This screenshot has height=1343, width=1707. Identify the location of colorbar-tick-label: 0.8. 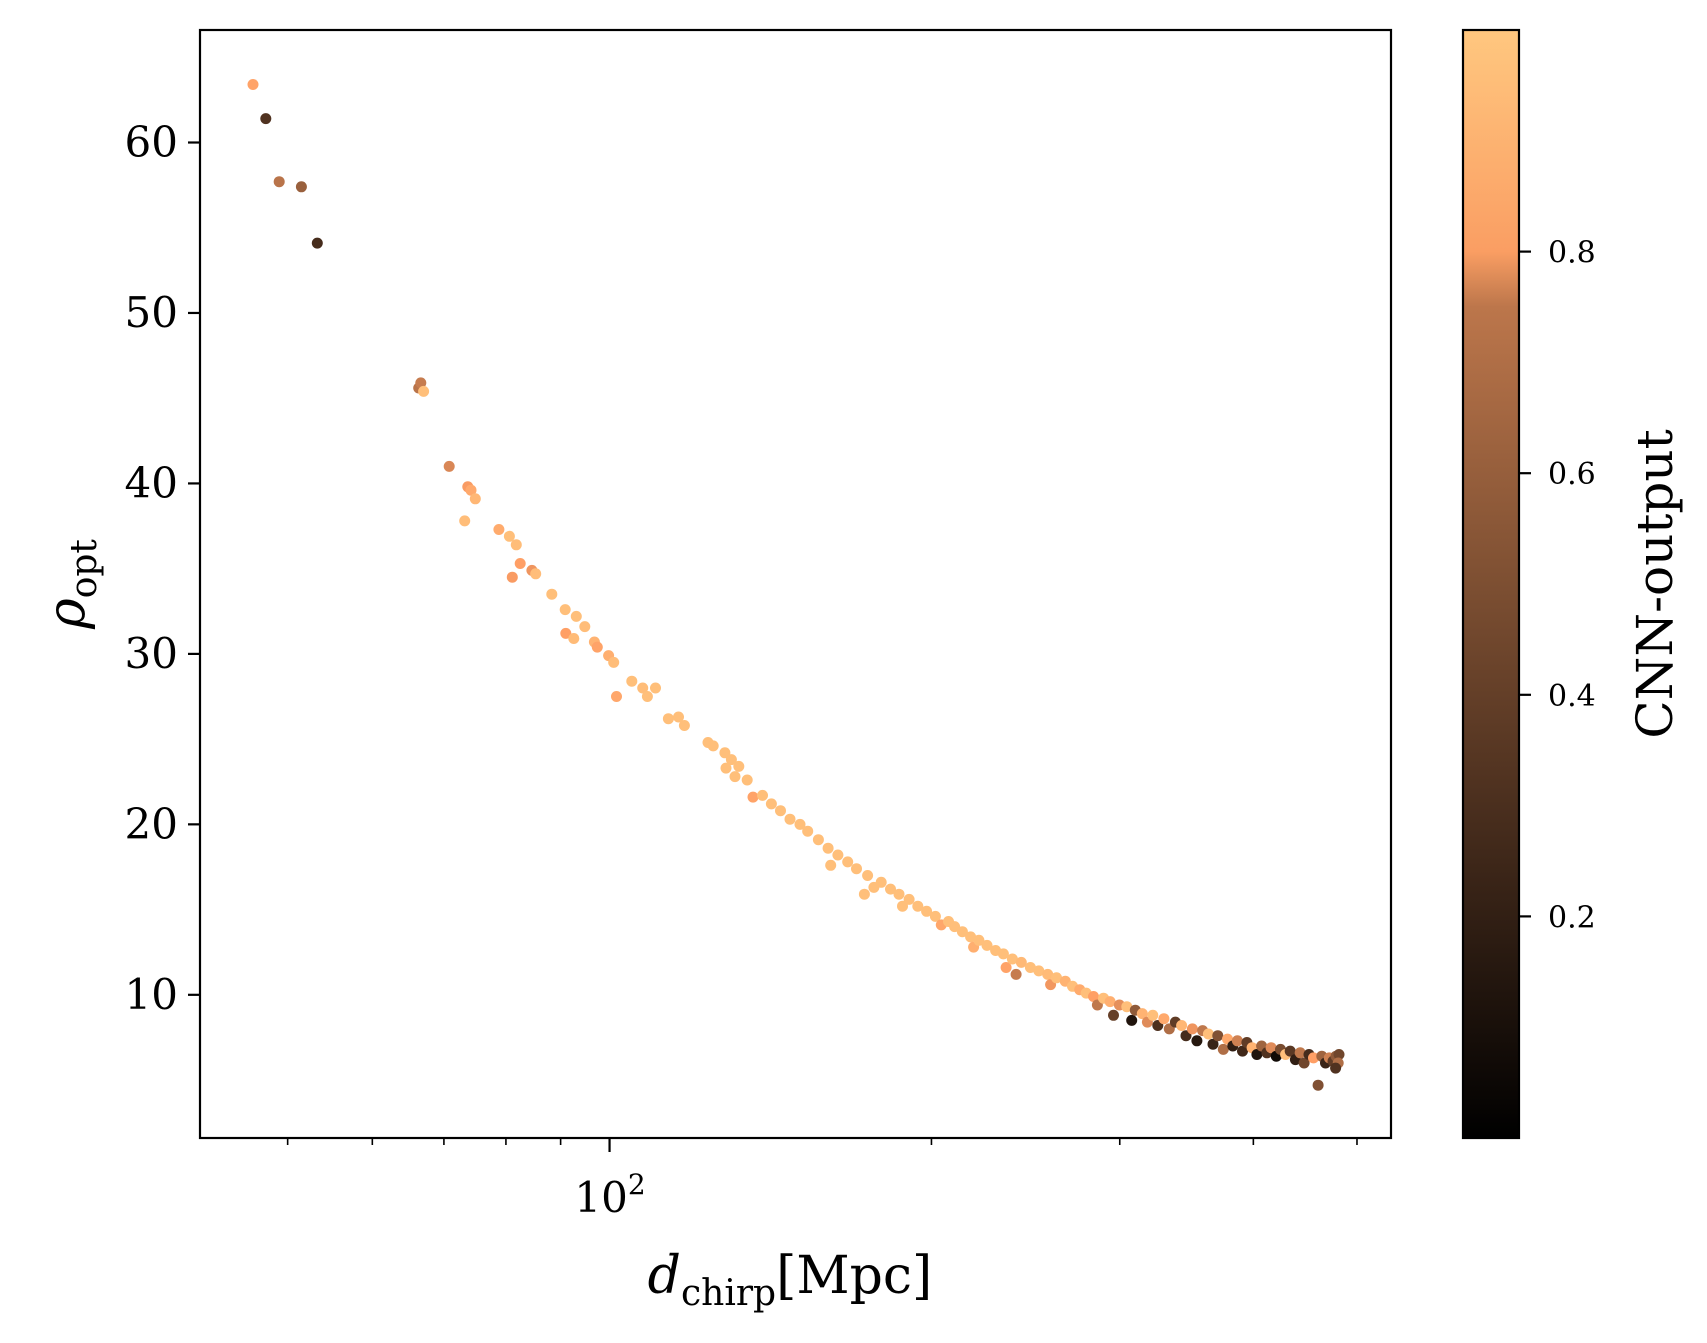
(1572, 253).